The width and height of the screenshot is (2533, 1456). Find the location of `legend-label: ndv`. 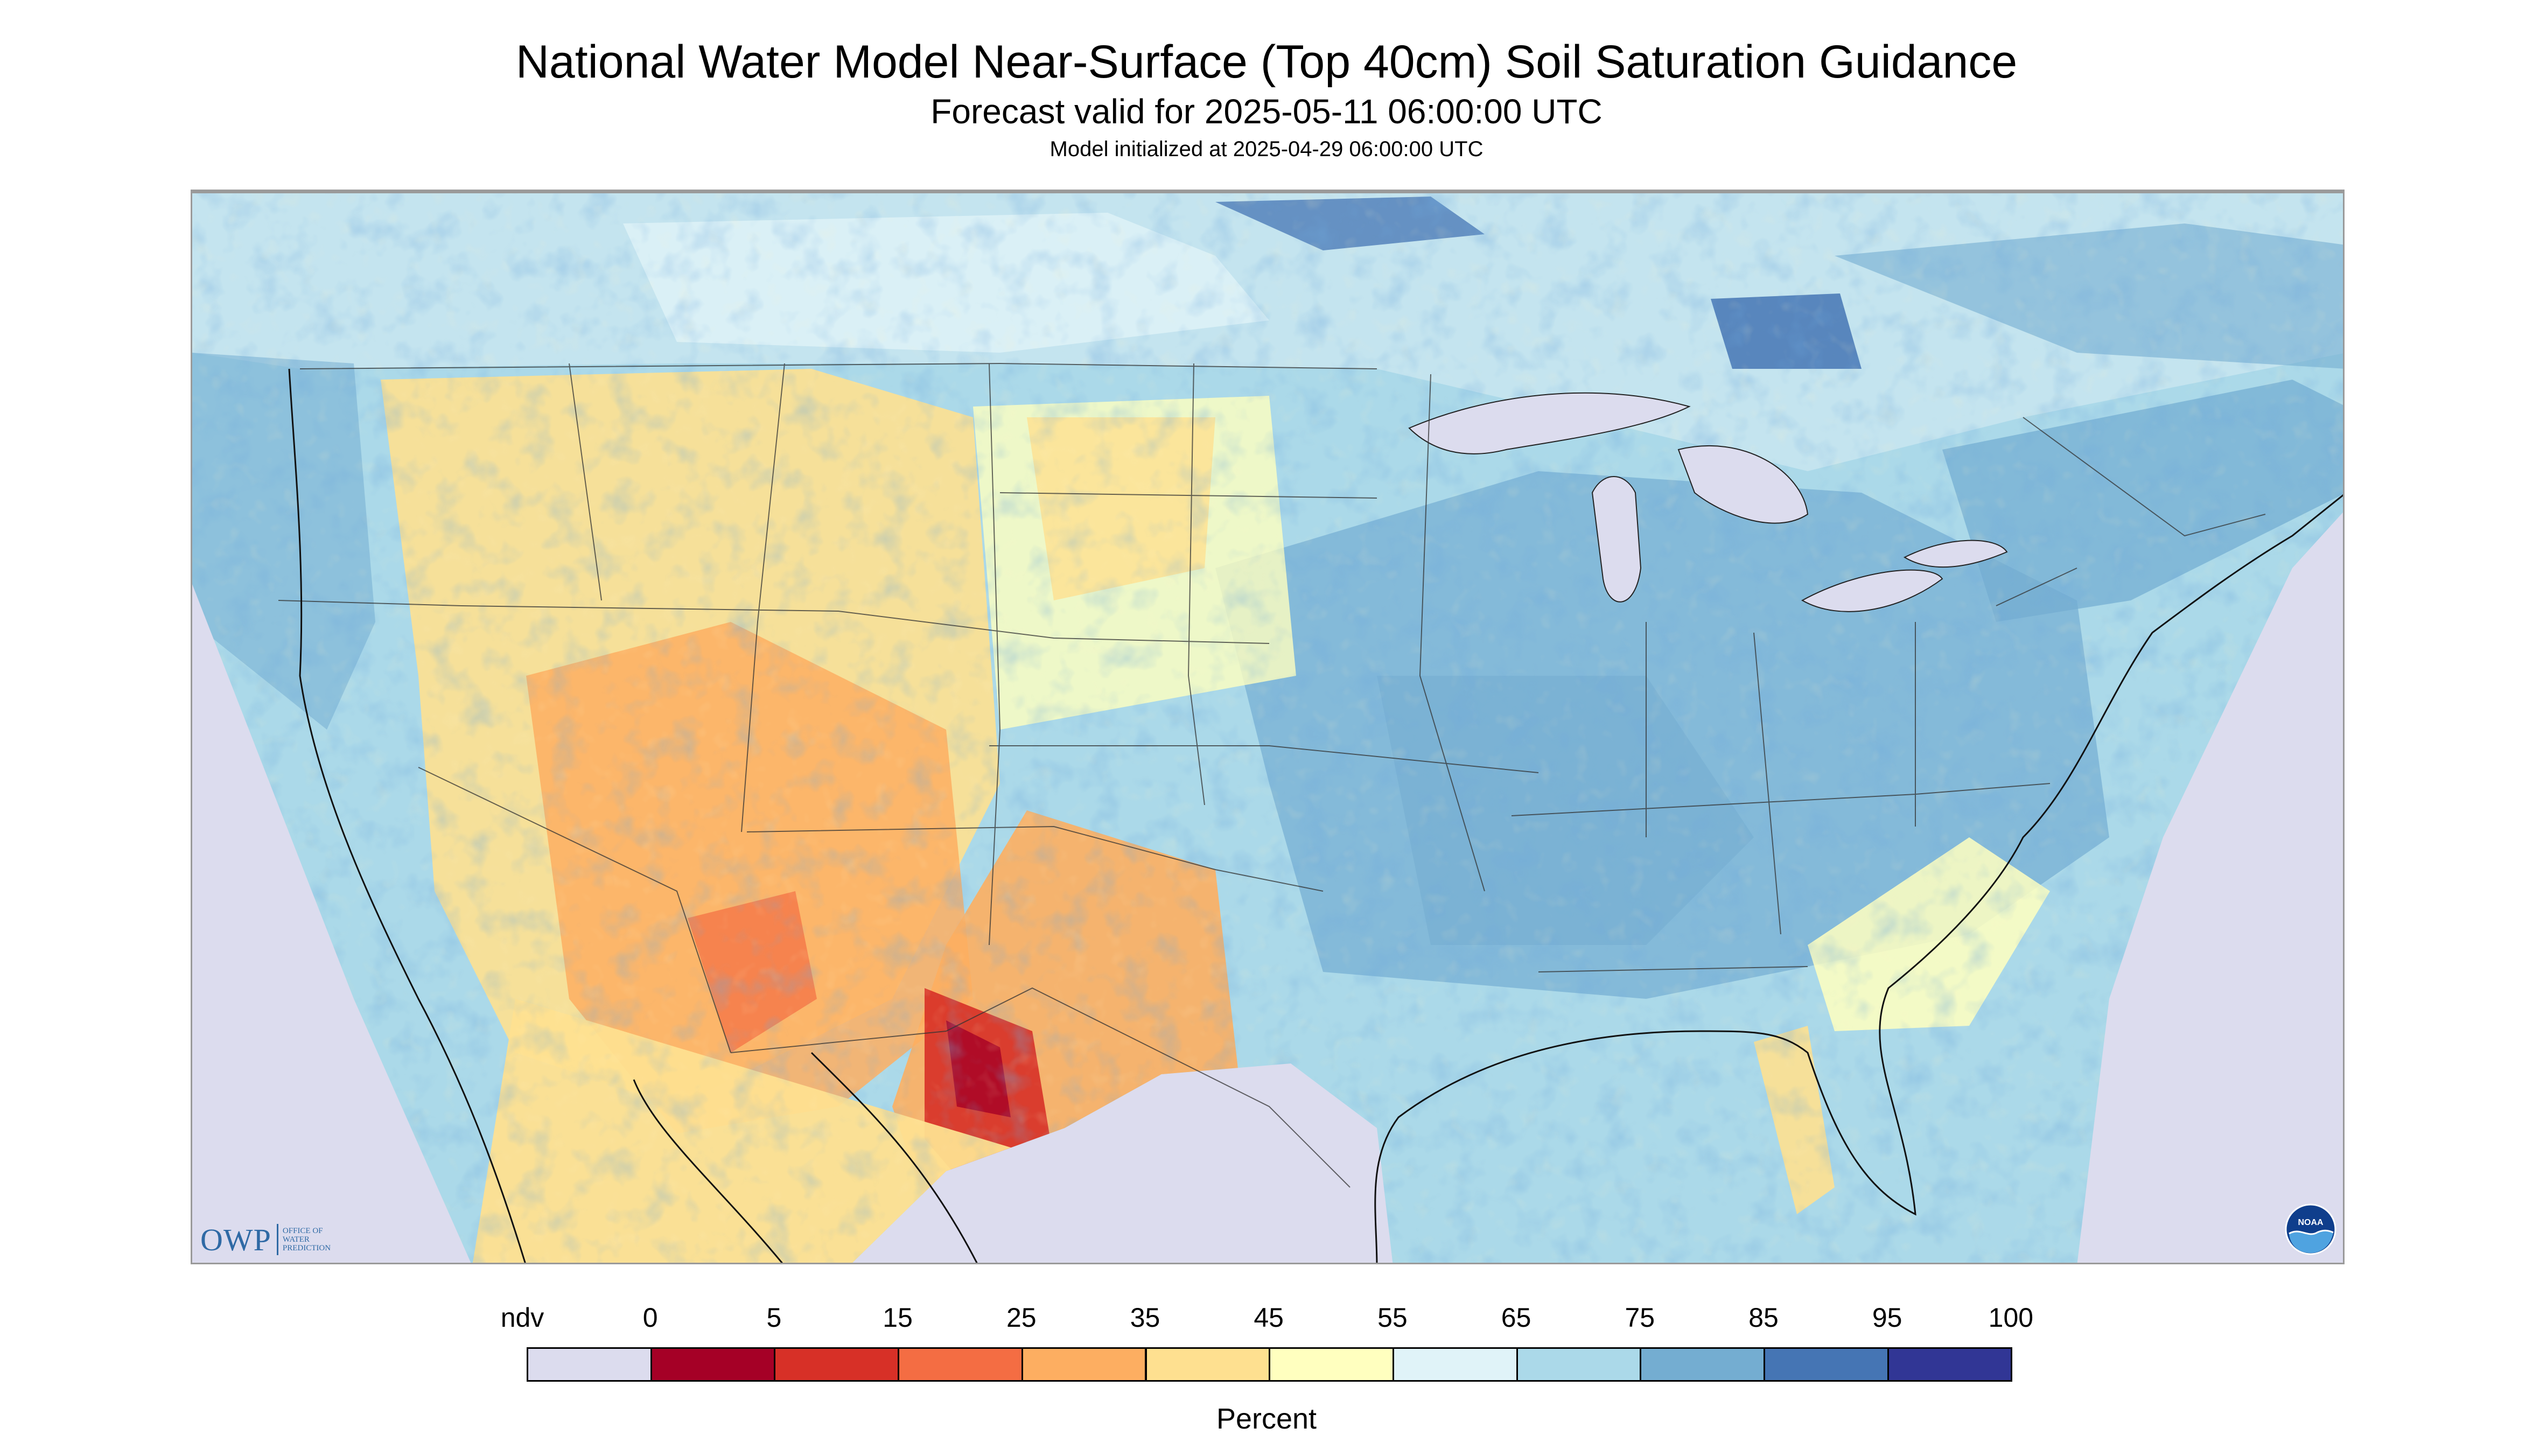

legend-label: ndv is located at coordinates (522, 1318).